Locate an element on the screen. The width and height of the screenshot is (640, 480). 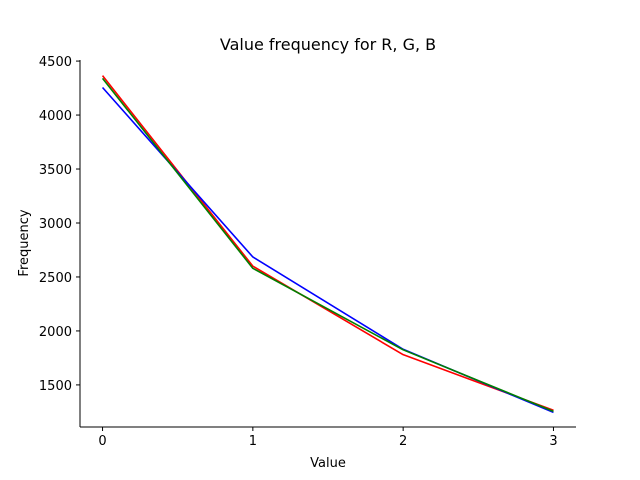
chart-title: Value frequency for R, G, B is located at coordinates (328, 44).